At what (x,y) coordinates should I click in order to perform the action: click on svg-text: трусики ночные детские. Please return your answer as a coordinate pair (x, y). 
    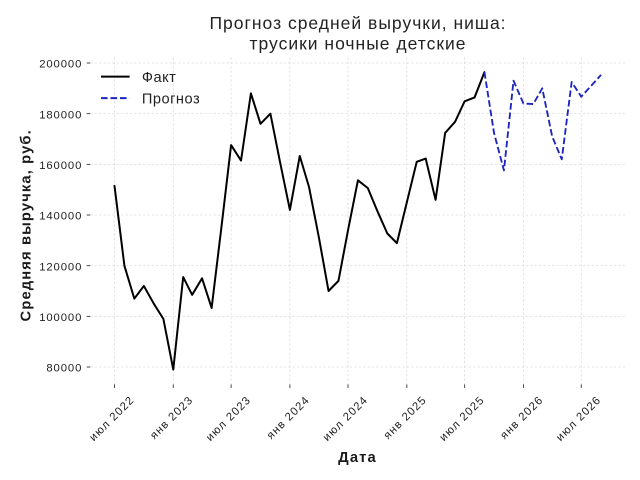
    Looking at the image, I should click on (358, 44).